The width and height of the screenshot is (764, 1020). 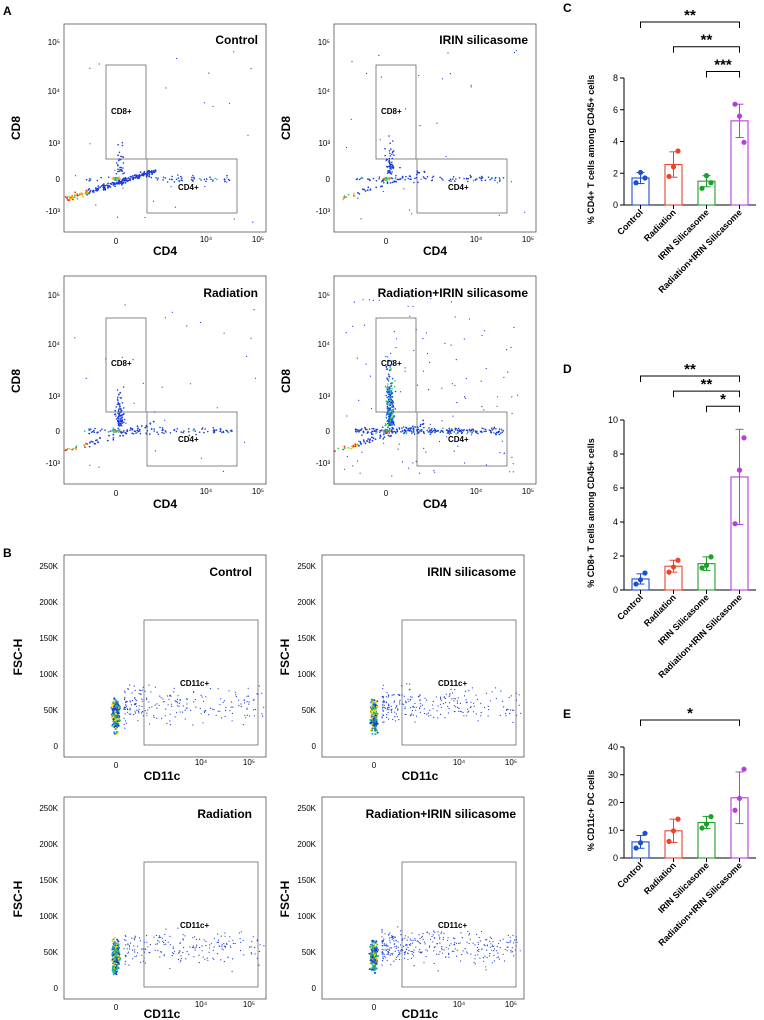 What do you see at coordinates (194, 683) in the screenshot?
I see `gate-label-cd11c: CD11c+` at bounding box center [194, 683].